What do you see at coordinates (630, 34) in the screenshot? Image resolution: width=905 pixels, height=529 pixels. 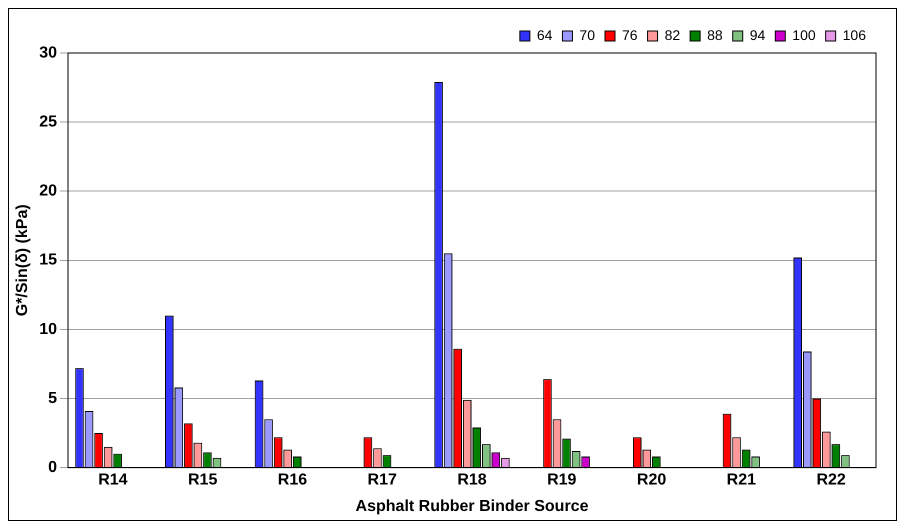 I see `legend-label: 76` at bounding box center [630, 34].